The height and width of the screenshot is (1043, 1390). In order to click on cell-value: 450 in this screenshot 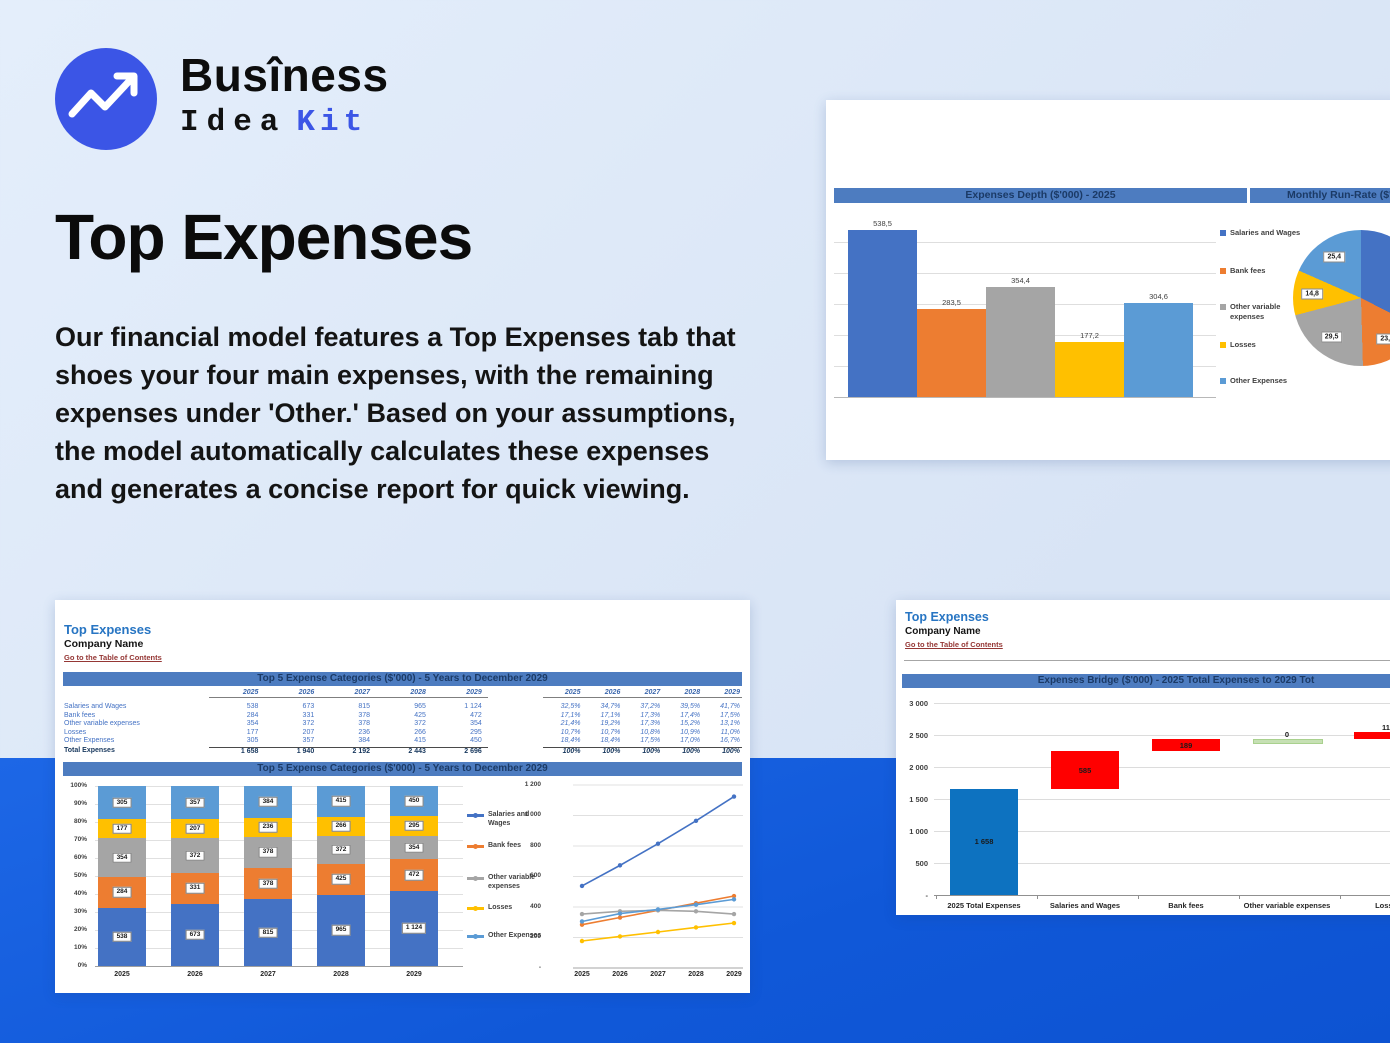, I will do `click(476, 741)`.